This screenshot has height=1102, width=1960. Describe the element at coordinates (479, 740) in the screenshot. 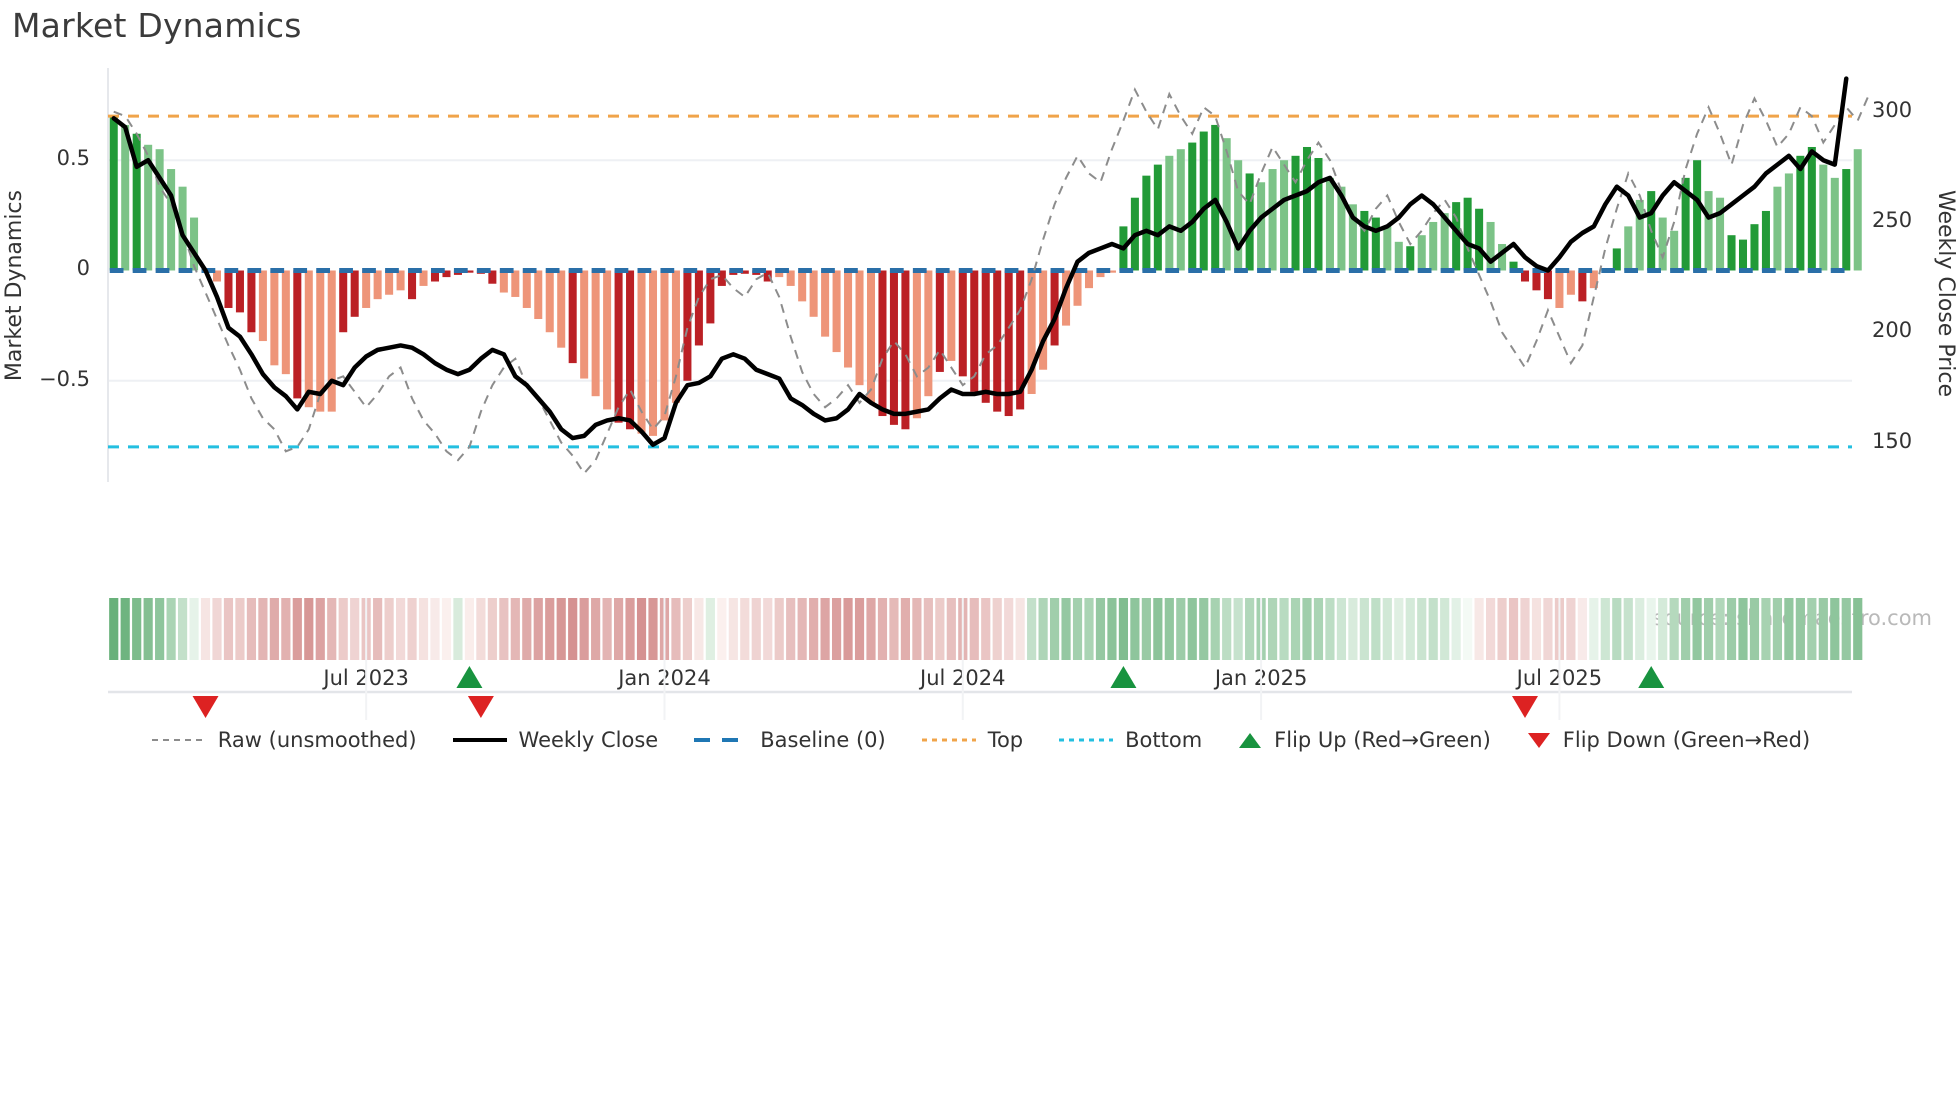

I see `solid-black-line-icon` at that location.